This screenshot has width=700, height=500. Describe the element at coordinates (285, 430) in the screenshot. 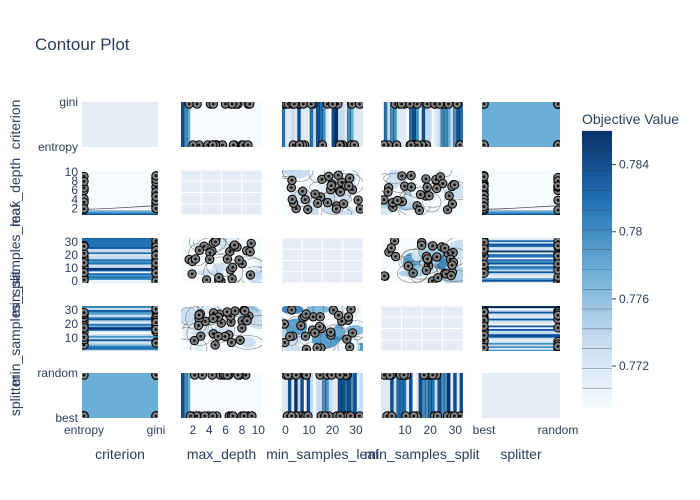

I see `x-tick-min_samples_leaf-0: 0` at that location.